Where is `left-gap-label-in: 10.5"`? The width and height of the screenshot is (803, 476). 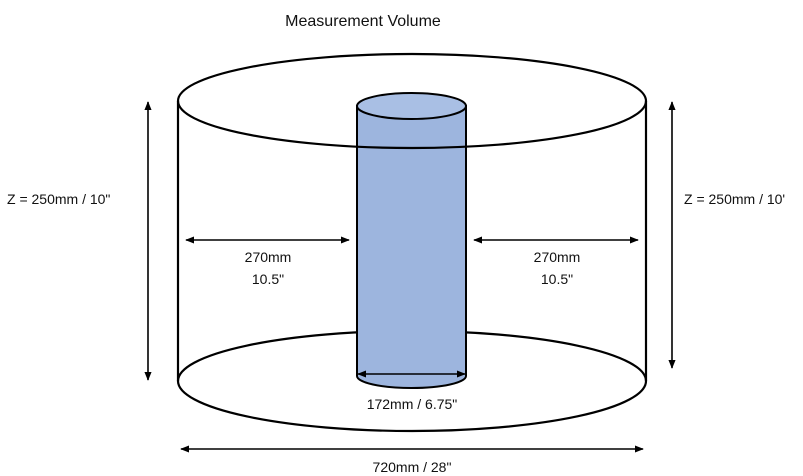 left-gap-label-in: 10.5" is located at coordinates (268, 279).